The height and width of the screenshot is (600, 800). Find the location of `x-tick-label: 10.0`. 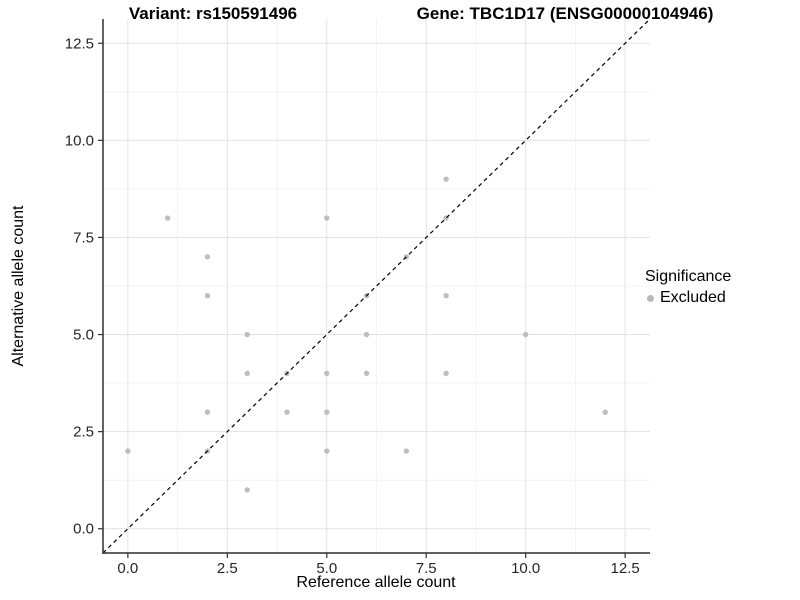

x-tick-label: 10.0 is located at coordinates (525, 568).